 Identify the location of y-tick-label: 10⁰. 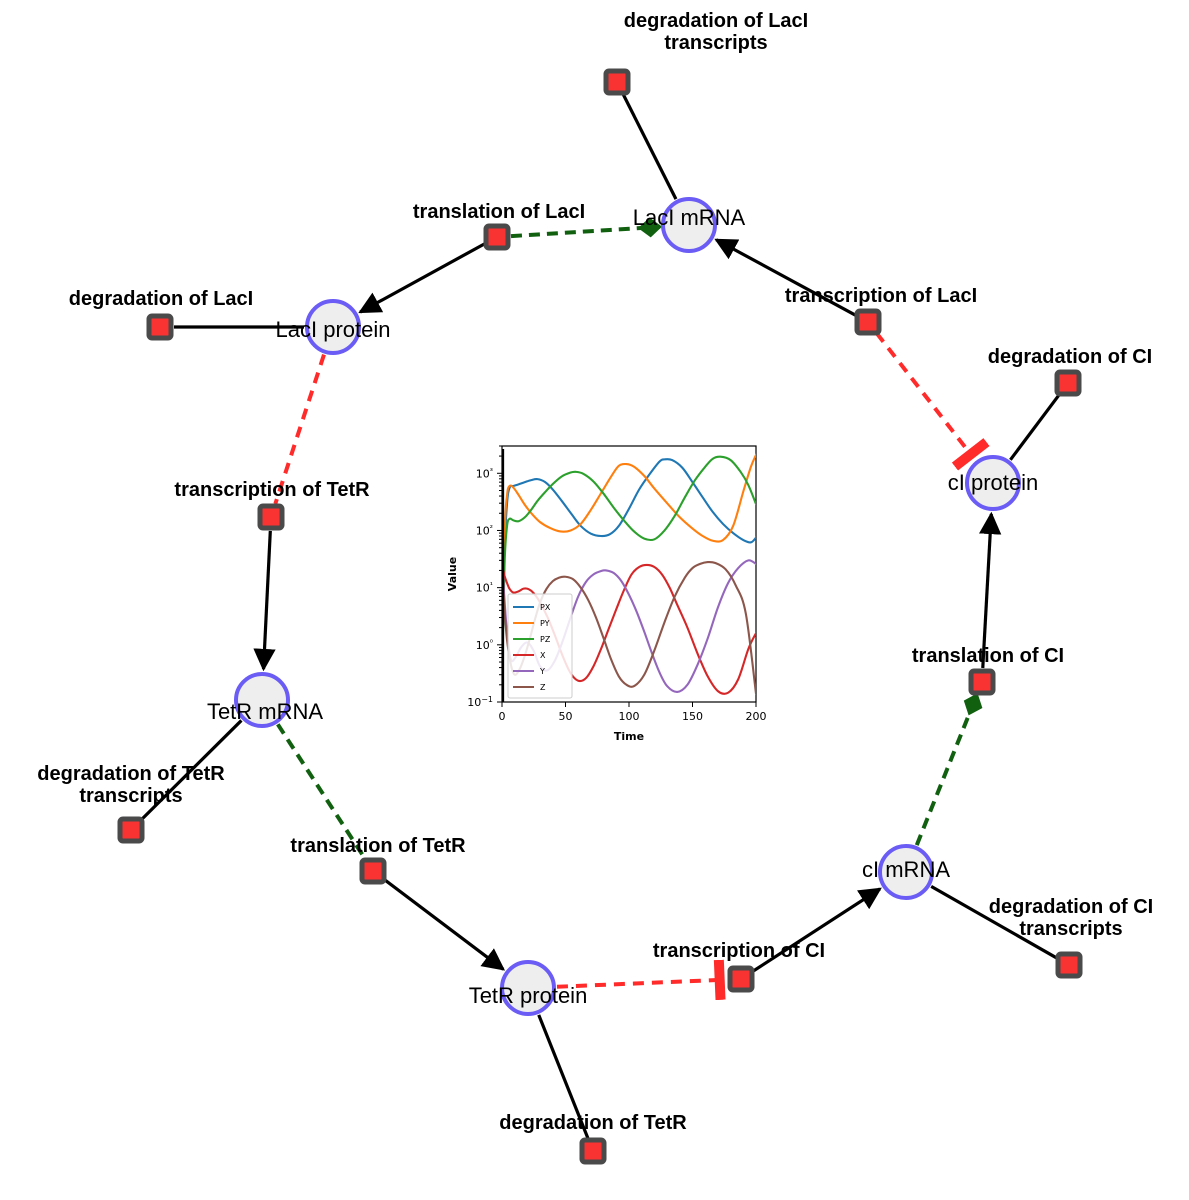
(484, 645).